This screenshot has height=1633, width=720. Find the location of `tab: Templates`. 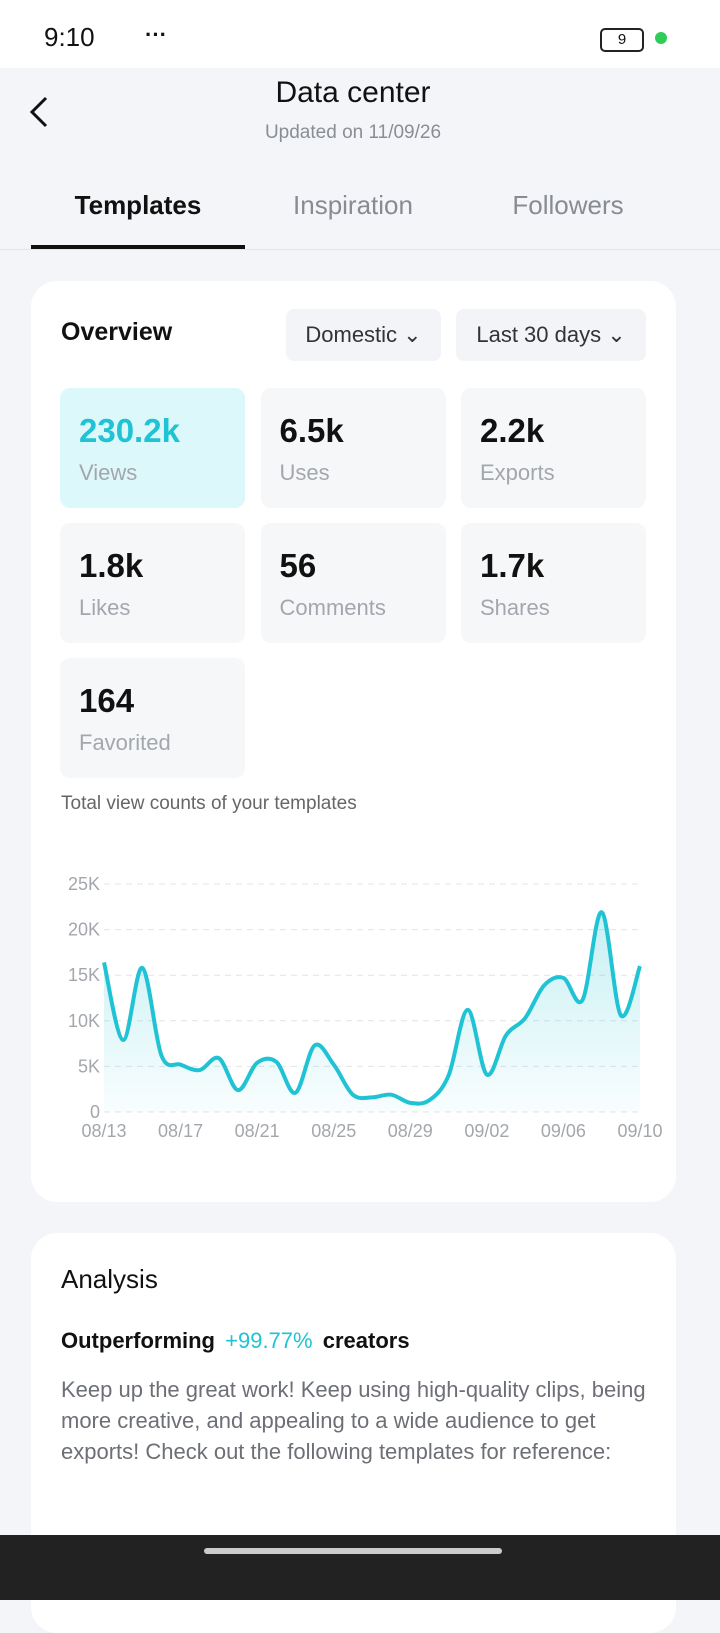

tab: Templates is located at coordinates (138, 205).